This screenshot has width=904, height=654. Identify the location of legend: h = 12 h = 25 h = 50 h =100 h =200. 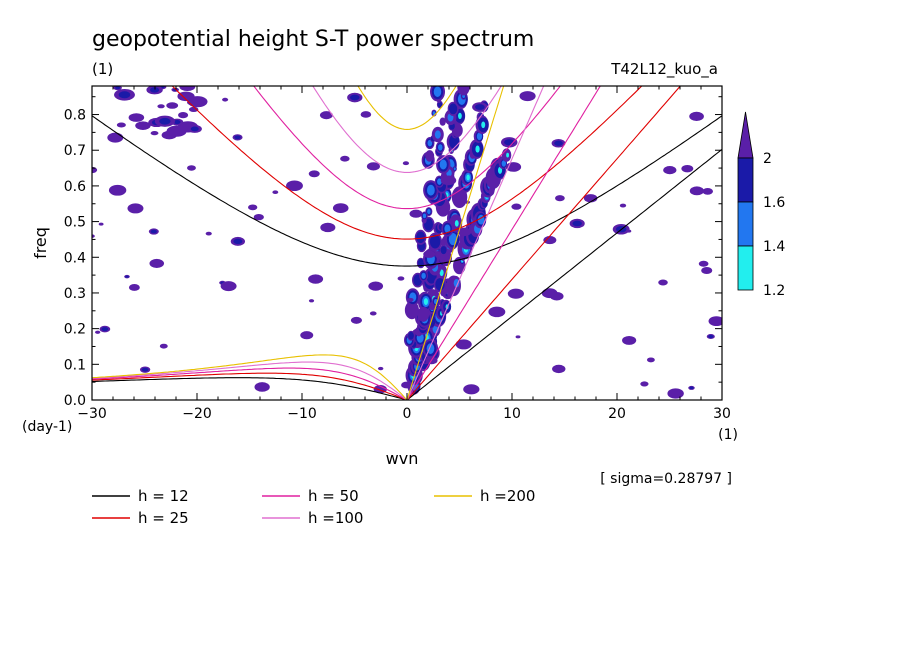
(313, 507).